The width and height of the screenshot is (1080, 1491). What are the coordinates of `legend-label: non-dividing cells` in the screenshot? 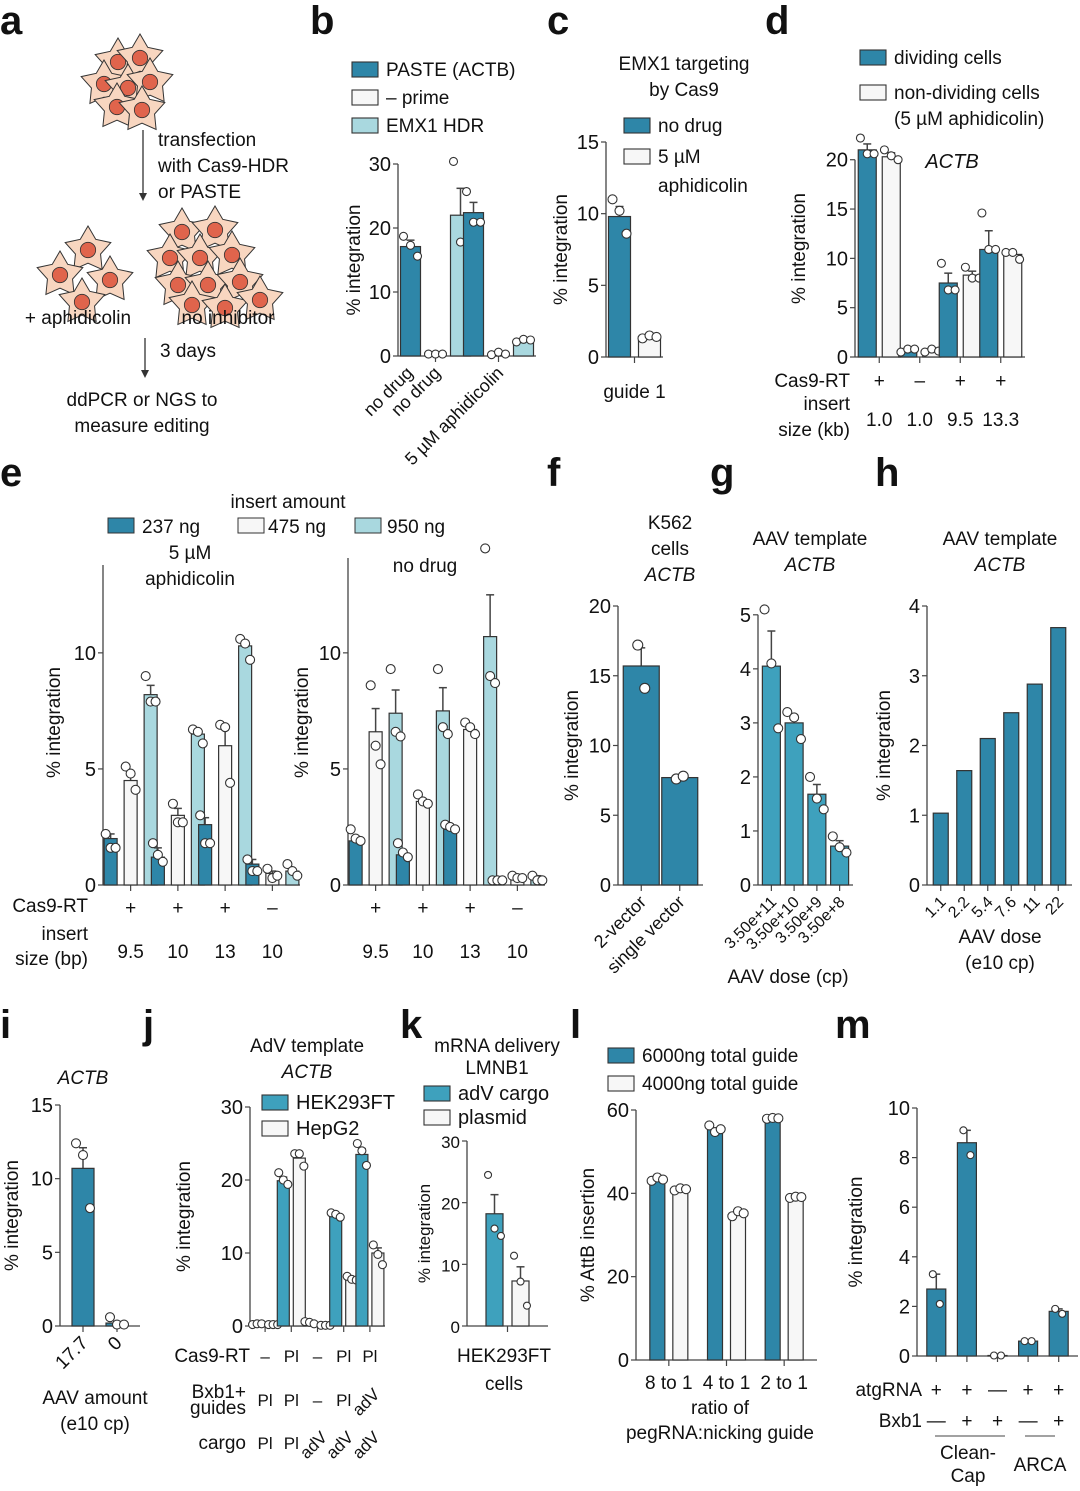 It's located at (967, 93).